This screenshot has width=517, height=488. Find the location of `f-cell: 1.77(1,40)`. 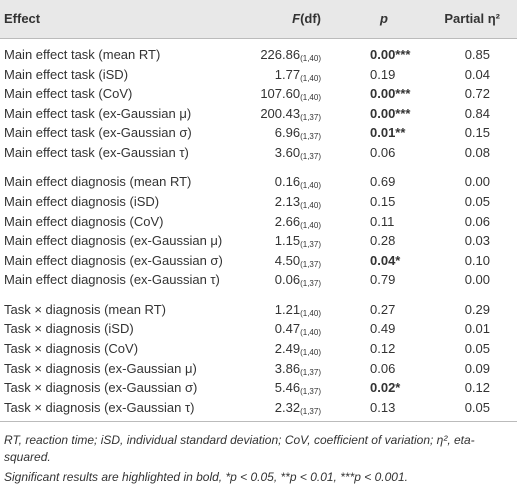

f-cell: 1.77(1,40) is located at coordinates (298, 77).